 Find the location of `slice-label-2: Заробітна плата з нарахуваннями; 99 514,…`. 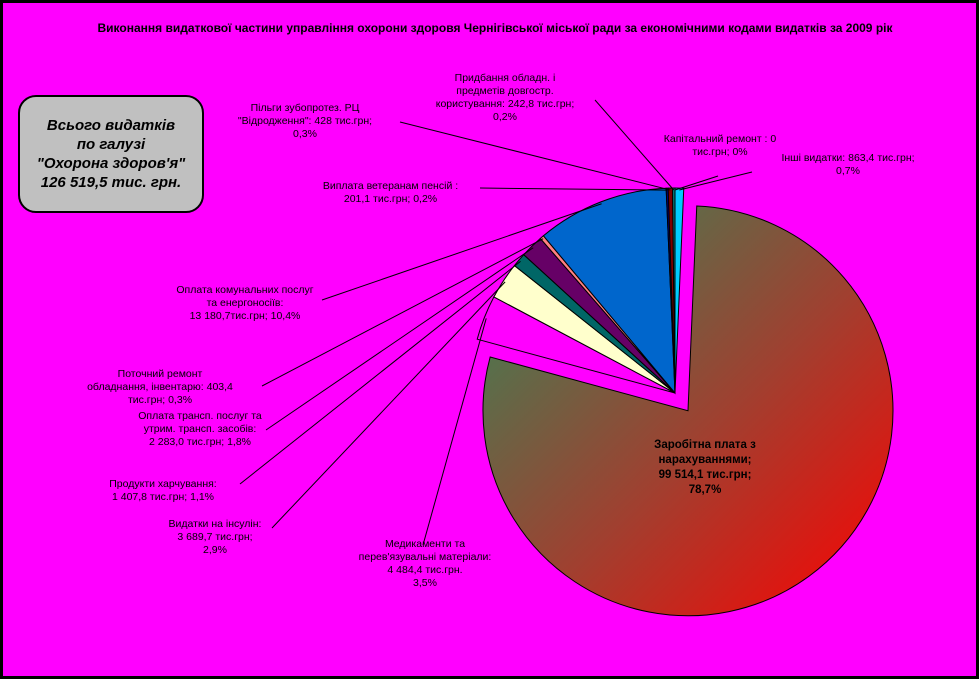

slice-label-2: Заробітна плата з нарахуваннями; 99 514,… is located at coordinates (705, 467).